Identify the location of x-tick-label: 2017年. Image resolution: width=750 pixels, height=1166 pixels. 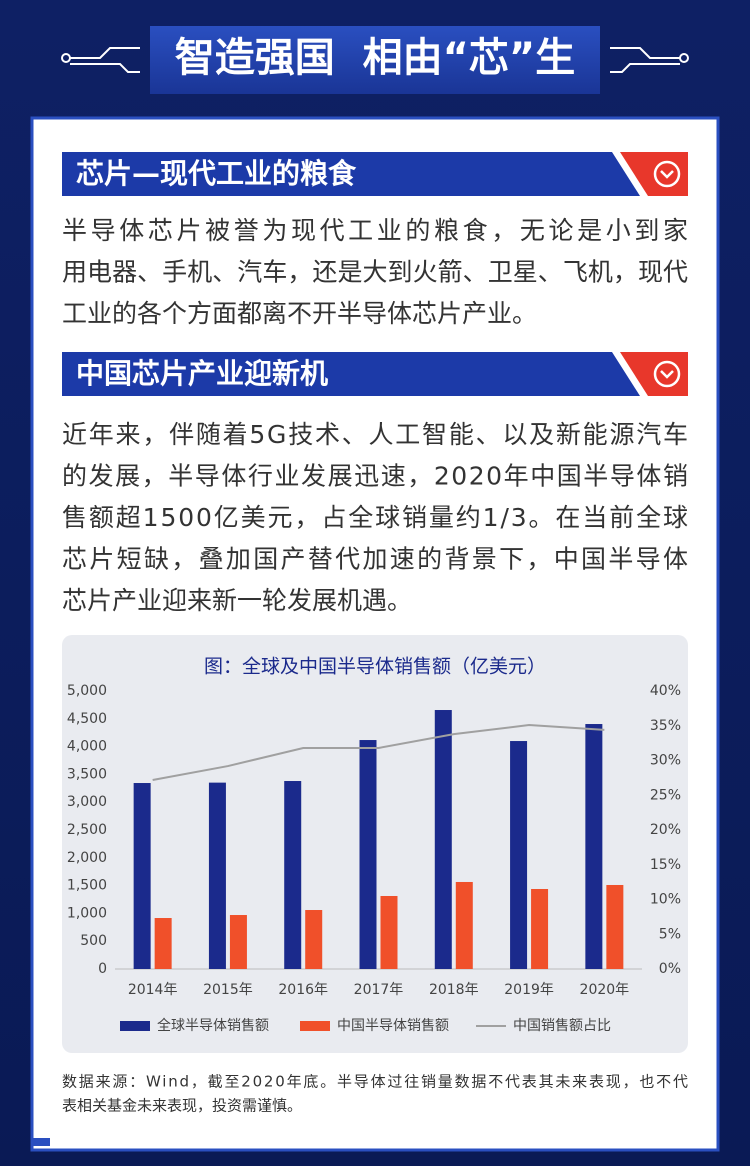
(379, 990).